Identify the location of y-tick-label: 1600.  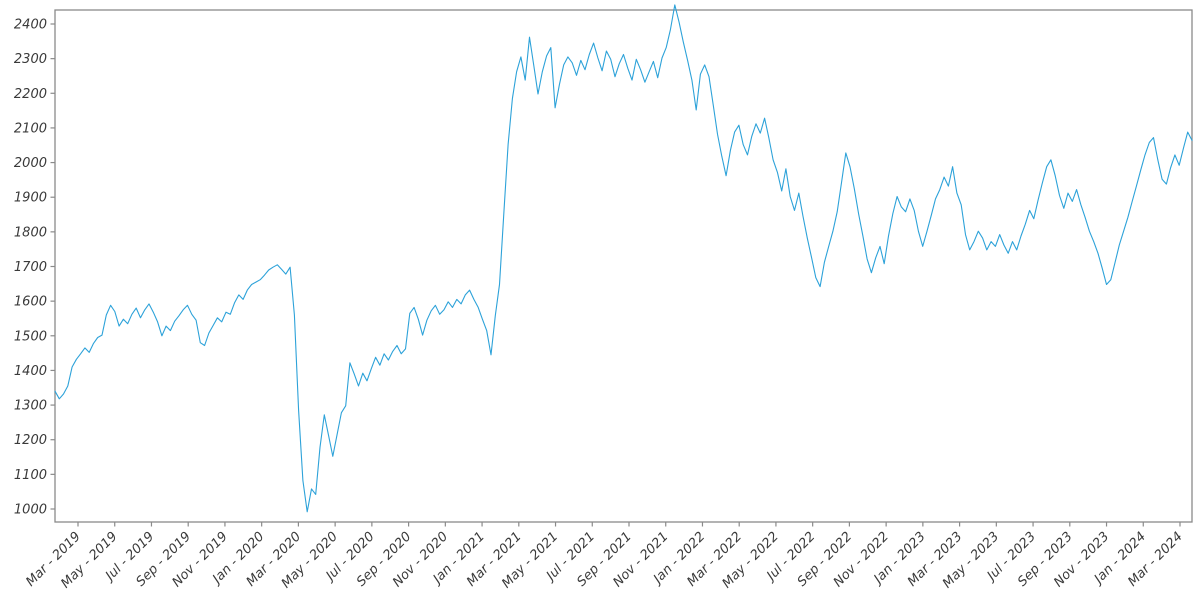
(30, 302).